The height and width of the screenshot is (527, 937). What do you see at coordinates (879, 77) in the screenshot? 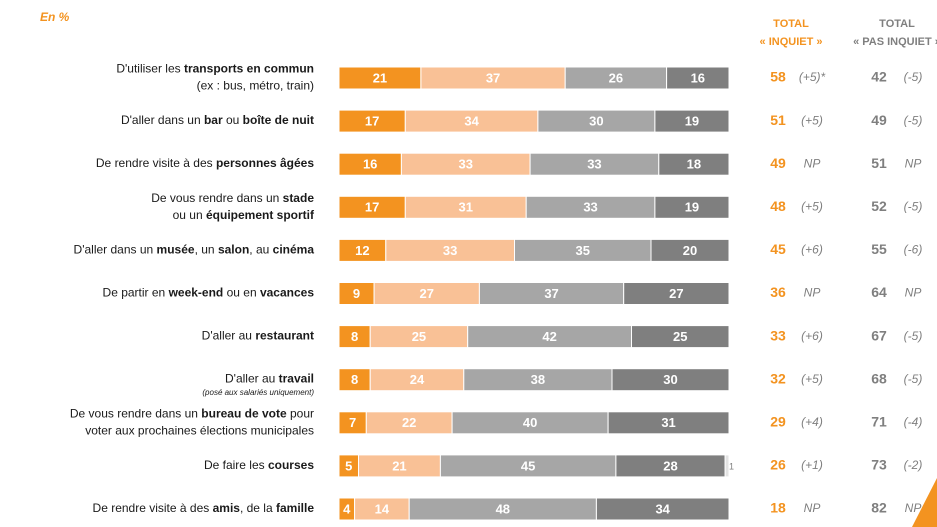
I see `total-value: 42` at bounding box center [879, 77].